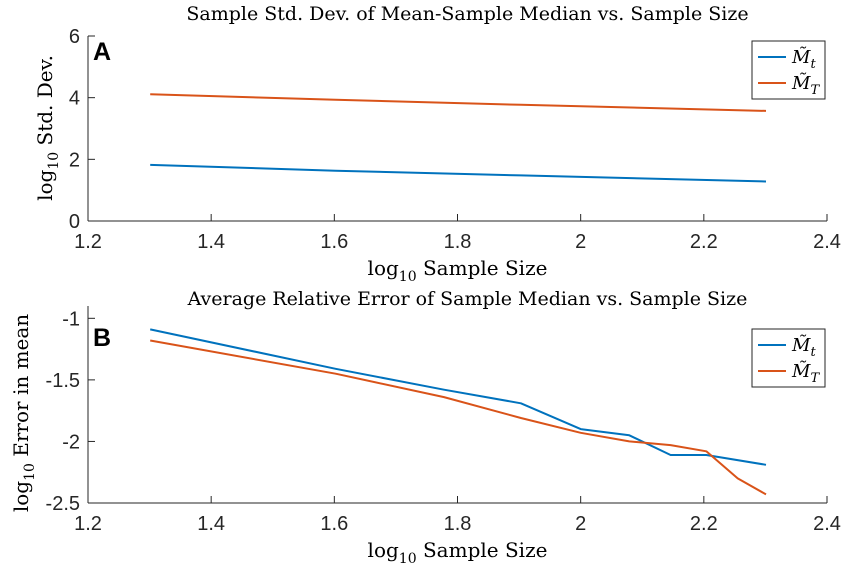  What do you see at coordinates (74, 222) in the screenshot?
I see `y-tick-label: 0` at bounding box center [74, 222].